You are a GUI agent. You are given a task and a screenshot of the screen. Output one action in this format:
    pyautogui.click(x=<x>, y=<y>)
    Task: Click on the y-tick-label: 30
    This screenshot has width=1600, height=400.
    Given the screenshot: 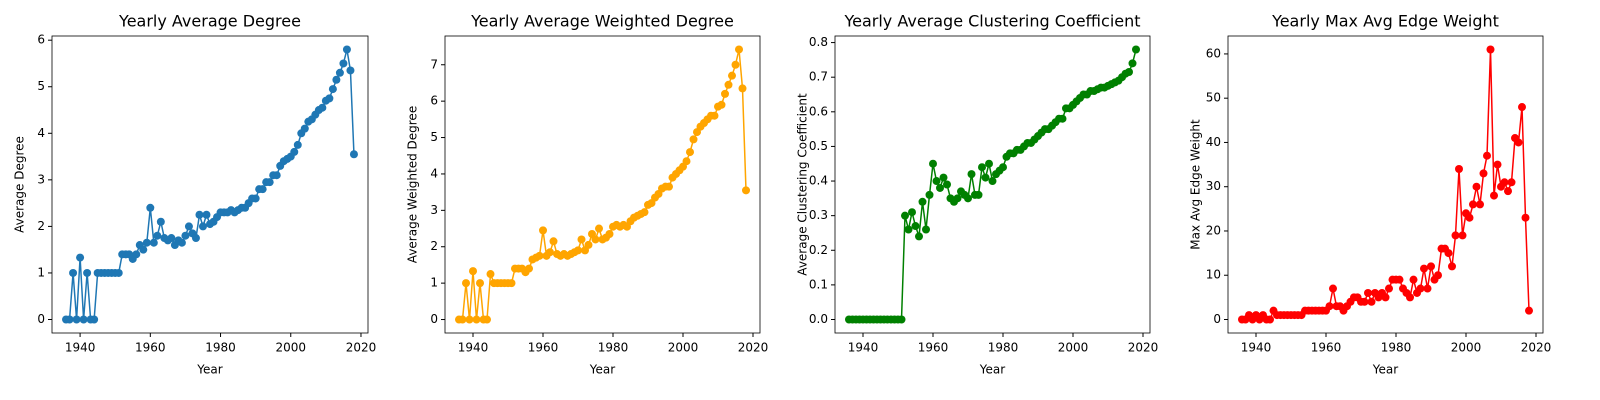 What is the action you would take?
    pyautogui.click(x=1213, y=186)
    